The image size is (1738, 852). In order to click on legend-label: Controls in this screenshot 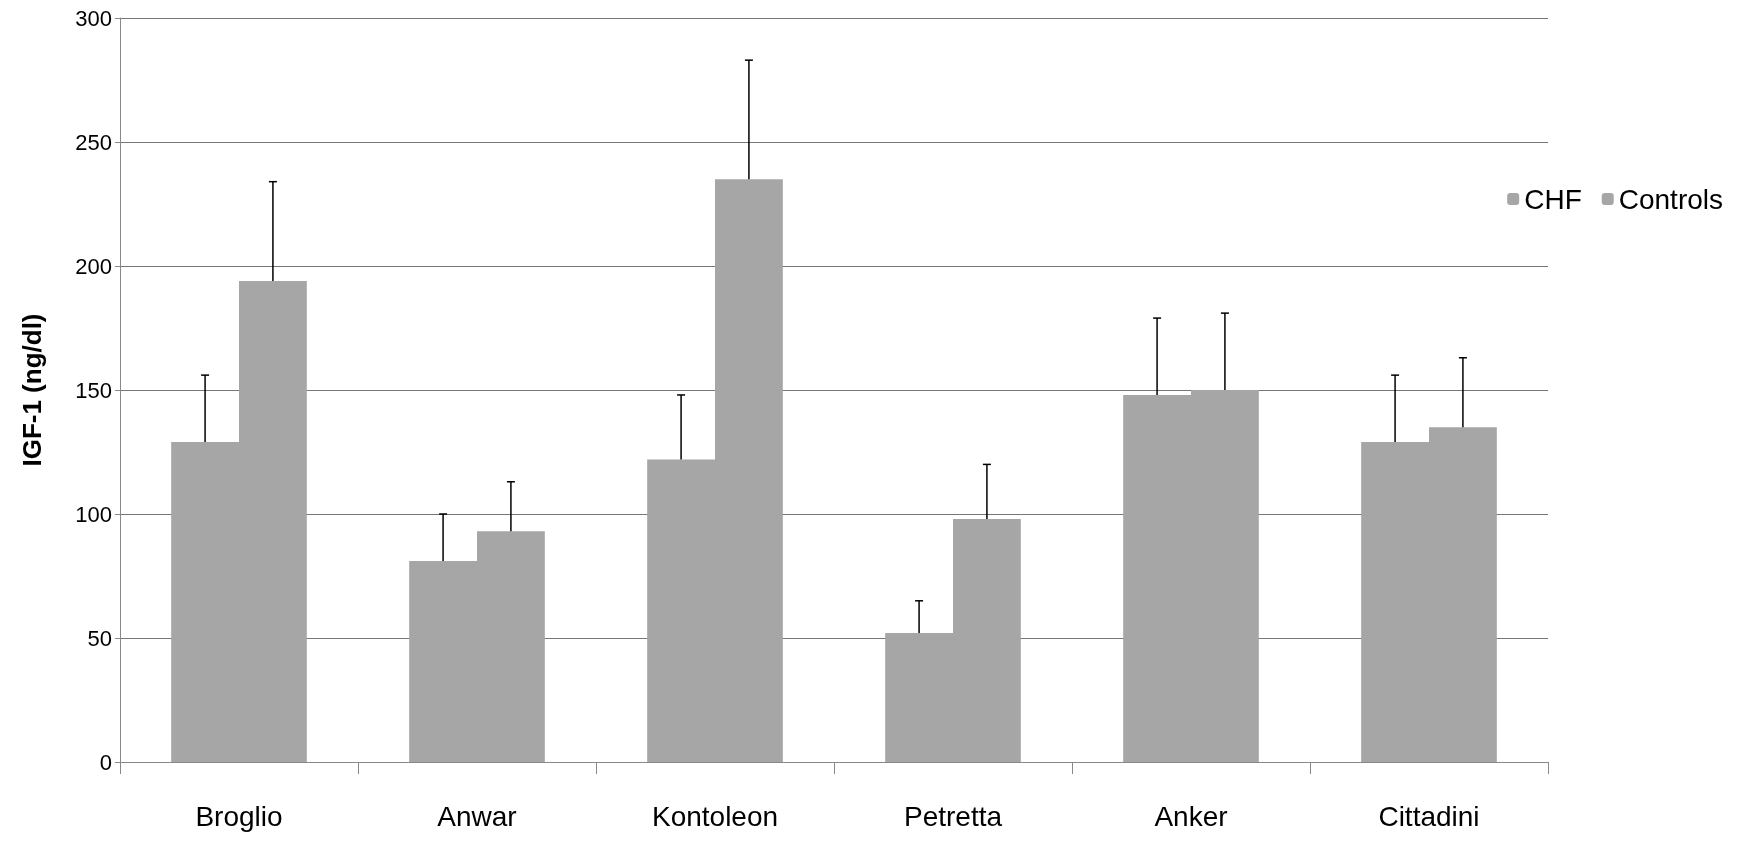, I will do `click(1670, 199)`.